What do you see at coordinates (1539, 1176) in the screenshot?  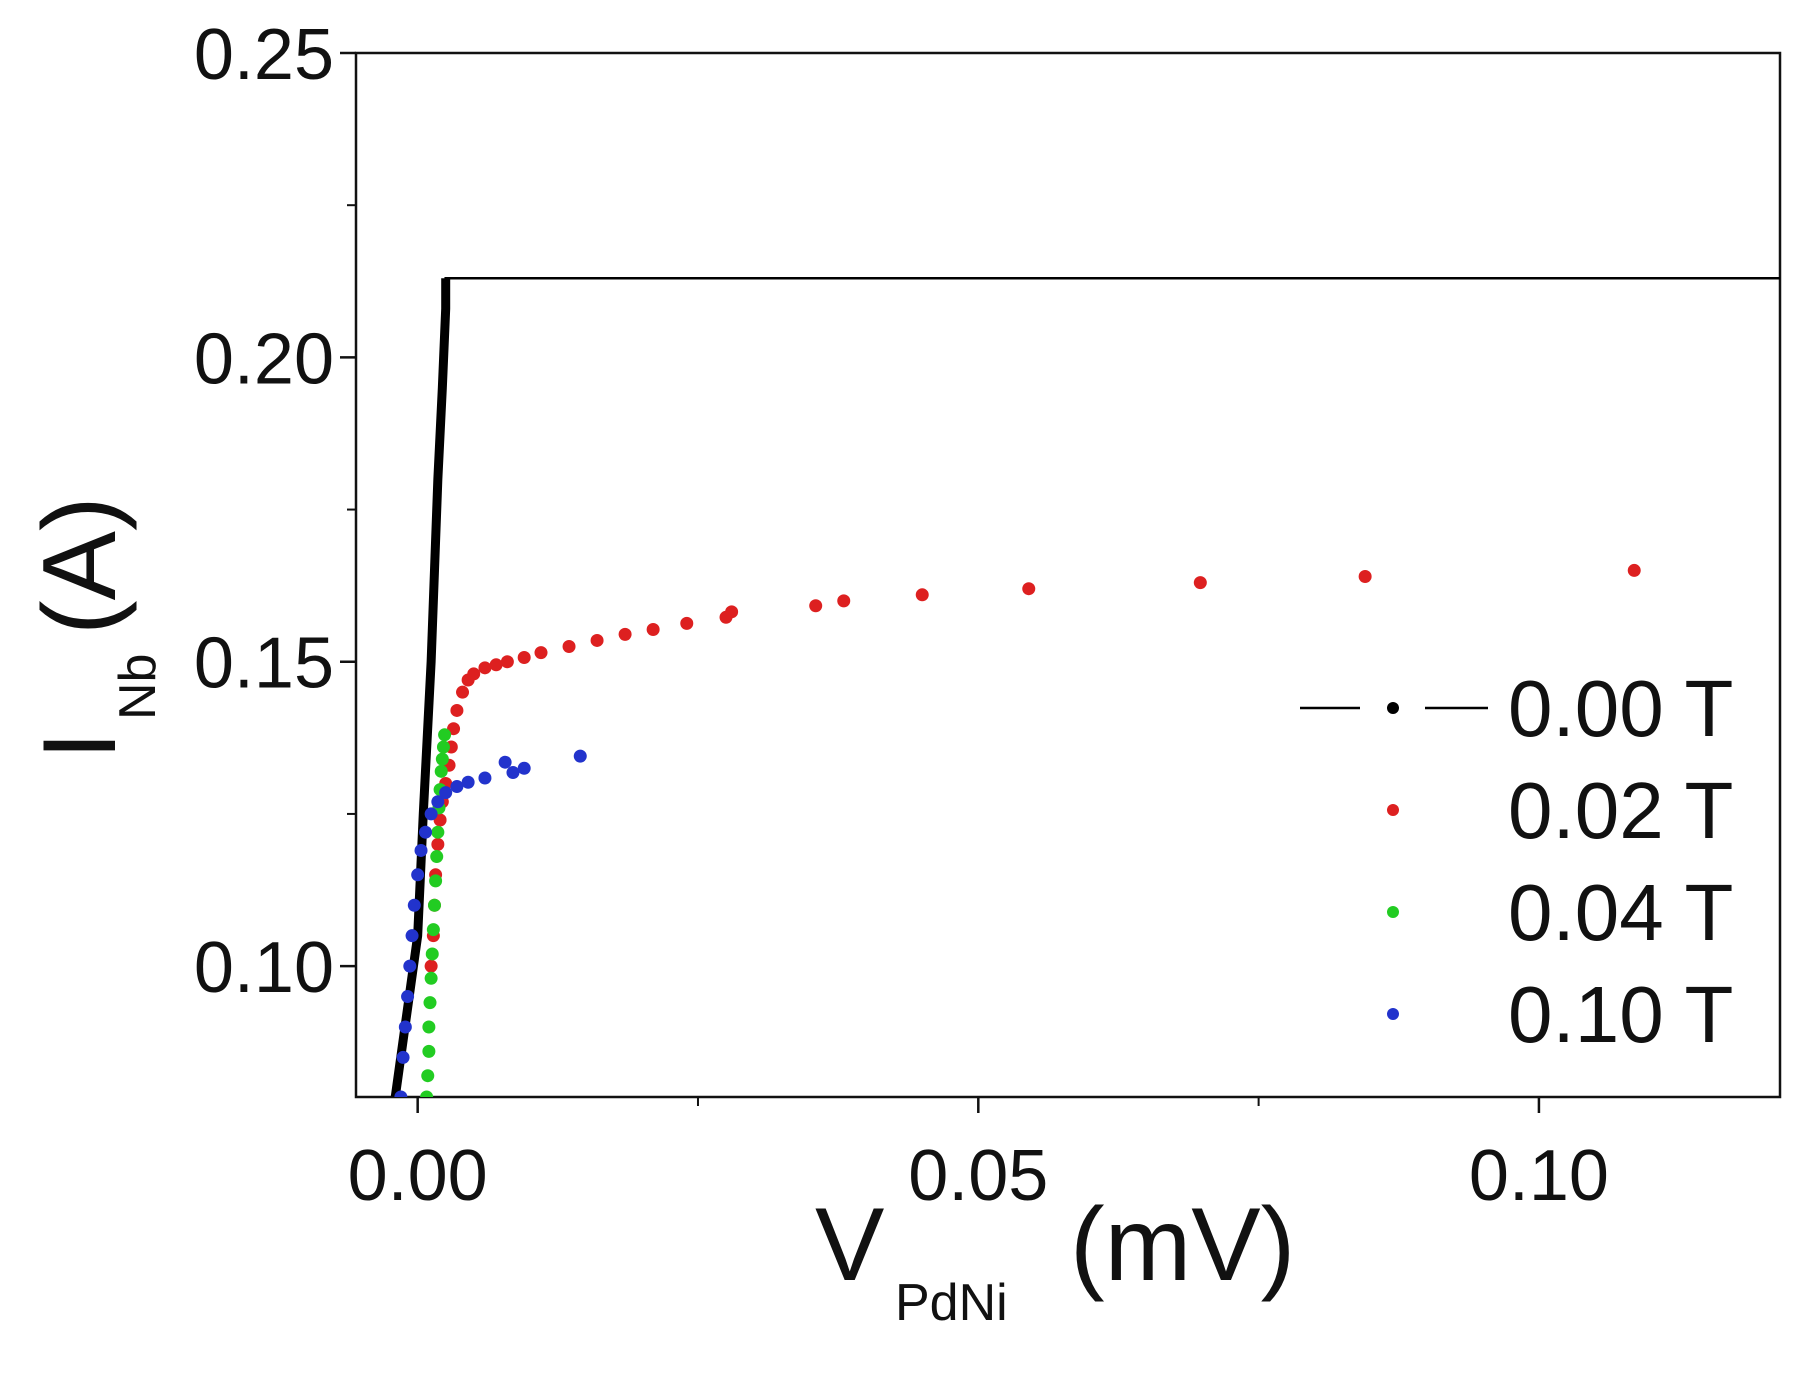 I see `x-tick-label: 0.10` at bounding box center [1539, 1176].